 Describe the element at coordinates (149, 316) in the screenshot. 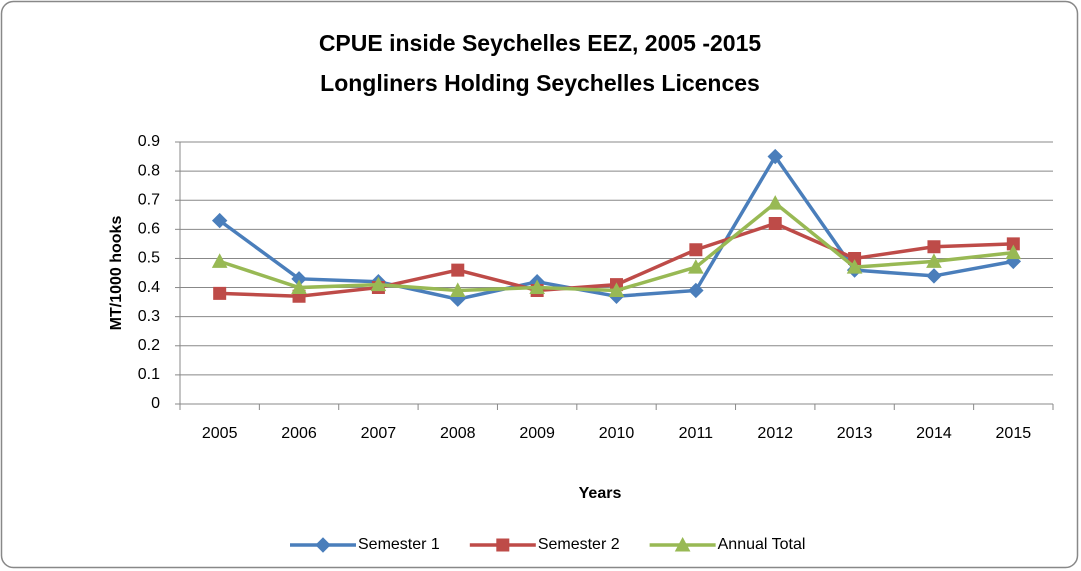

I see `y-tick-label: 0.3` at that location.